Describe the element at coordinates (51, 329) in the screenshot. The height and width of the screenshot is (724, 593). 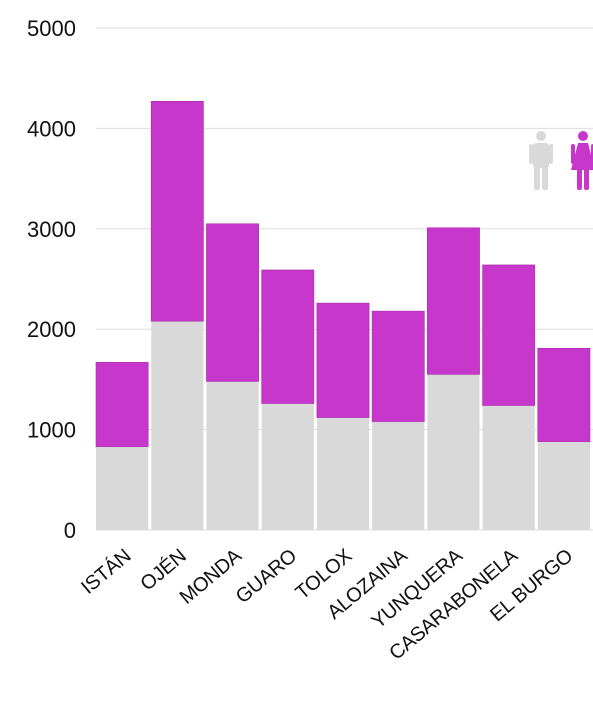
I see `y-tick-label: 2000` at that location.